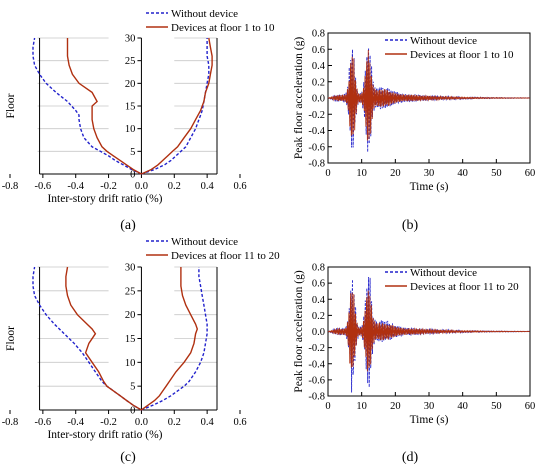 The image size is (550, 468). Describe the element at coordinates (128, 225) in the screenshot. I see `panel-label-a: (a)` at that location.